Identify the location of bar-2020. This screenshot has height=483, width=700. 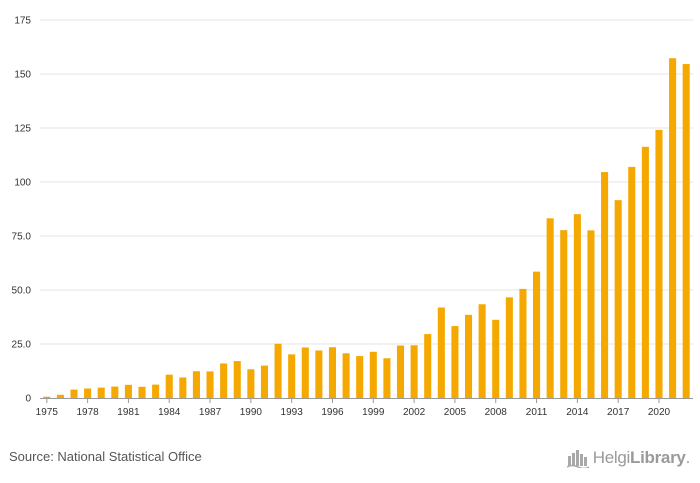
(659, 263).